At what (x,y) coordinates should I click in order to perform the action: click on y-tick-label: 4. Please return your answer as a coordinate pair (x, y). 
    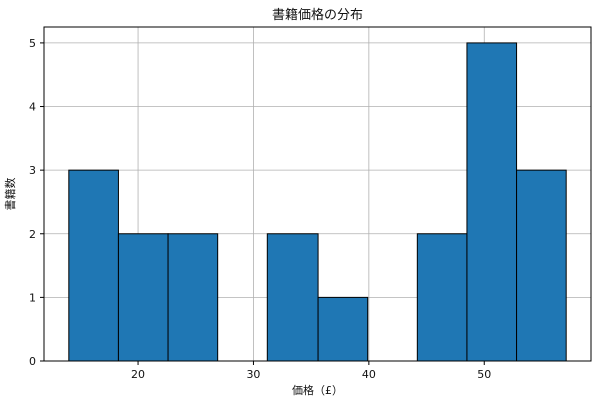
    Looking at the image, I should click on (32, 107).